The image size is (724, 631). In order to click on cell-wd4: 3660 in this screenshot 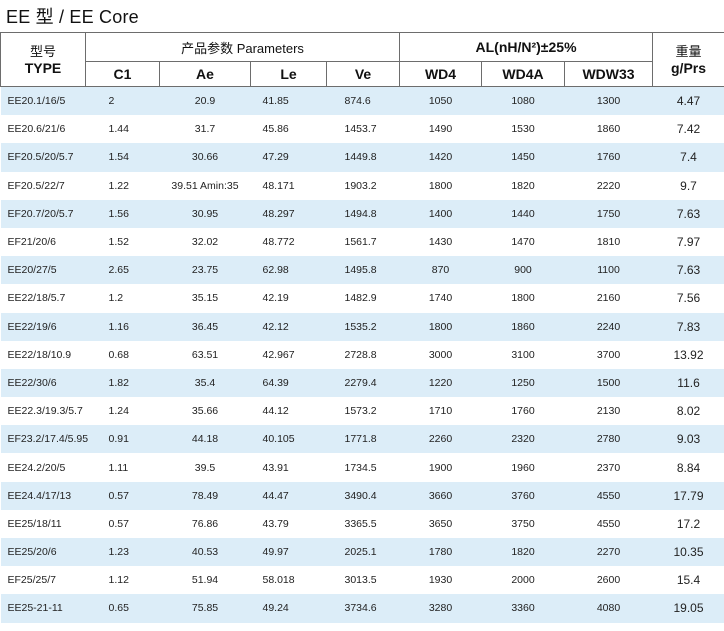, I will do `click(440, 495)`.